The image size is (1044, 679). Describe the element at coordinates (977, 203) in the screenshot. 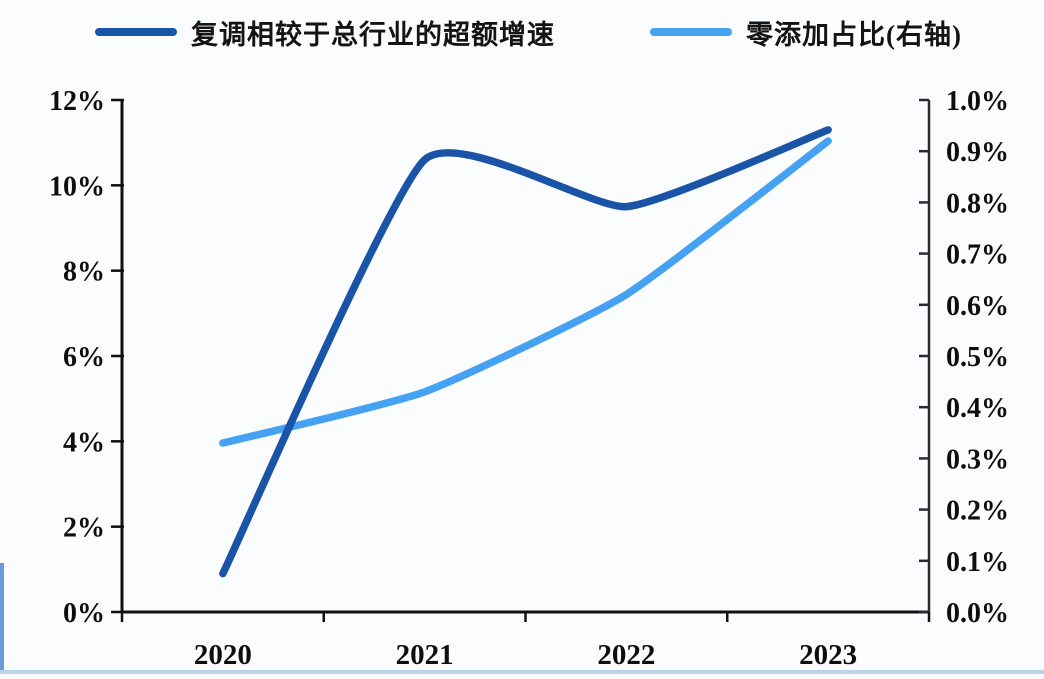

I see `right-axis-tick-label: 0.8%` at that location.